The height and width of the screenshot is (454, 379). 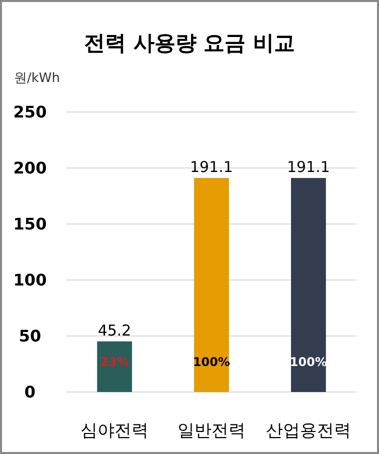 What do you see at coordinates (30, 336) in the screenshot?
I see `y-tick-label: 50` at bounding box center [30, 336].